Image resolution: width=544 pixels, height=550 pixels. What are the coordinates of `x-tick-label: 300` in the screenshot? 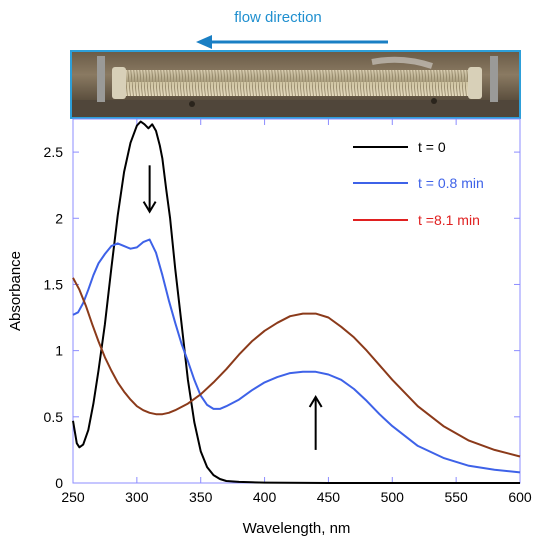 It's located at (137, 497).